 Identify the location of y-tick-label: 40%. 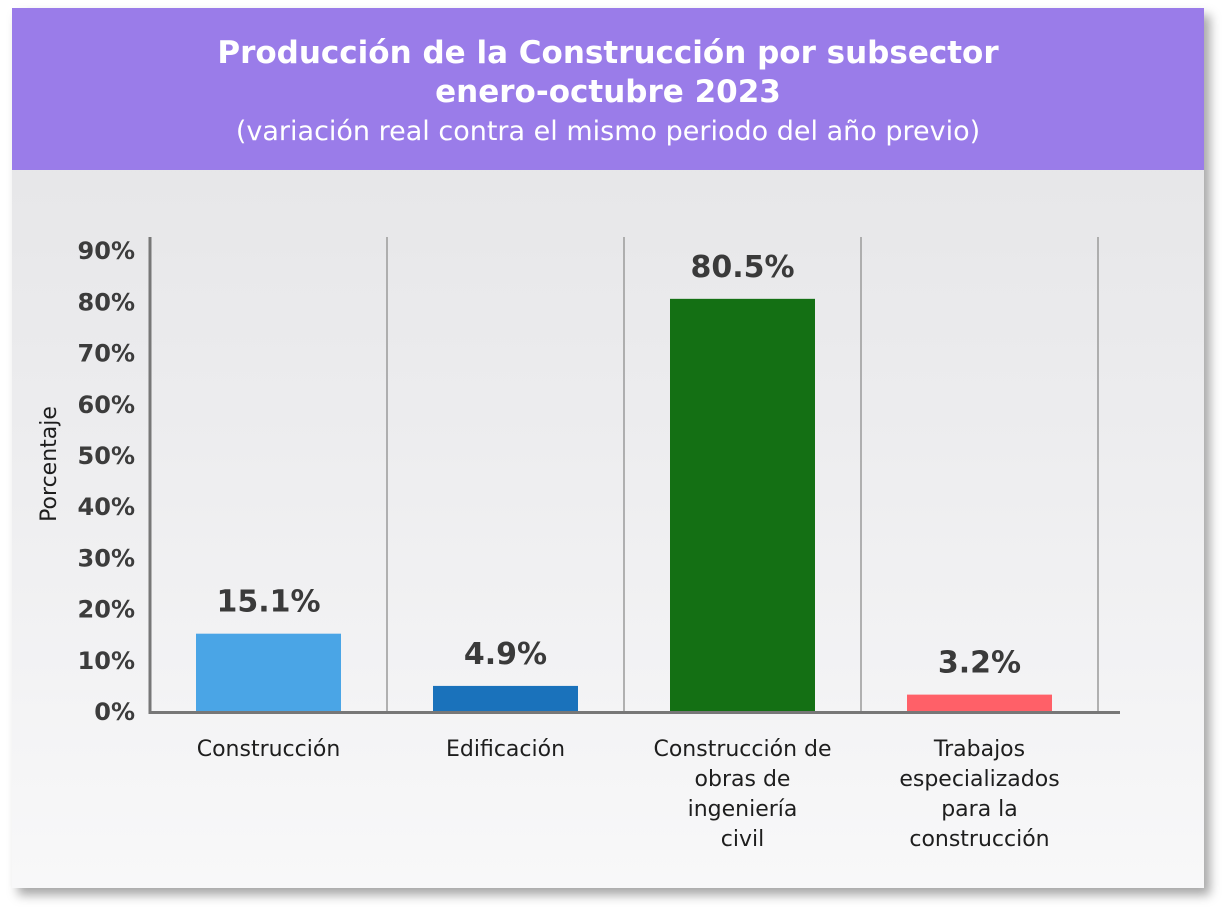
(106, 507).